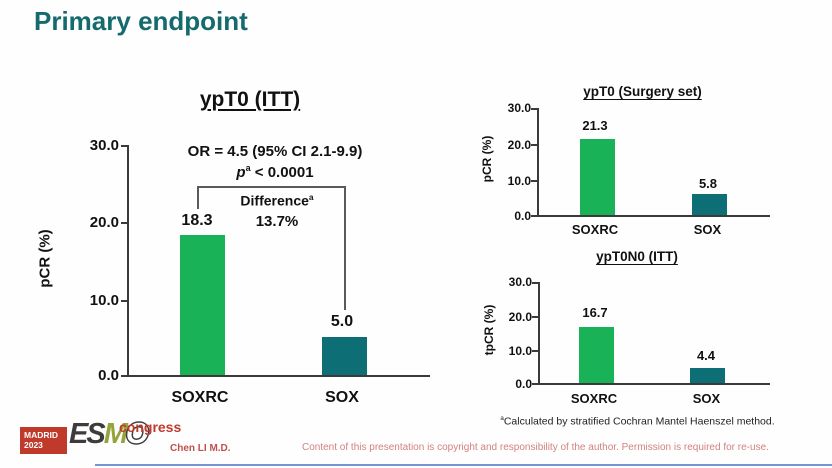 Image resolution: width=832 pixels, height=468 pixels. I want to click on category-label-sox-ypt0n0: SOX, so click(706, 398).